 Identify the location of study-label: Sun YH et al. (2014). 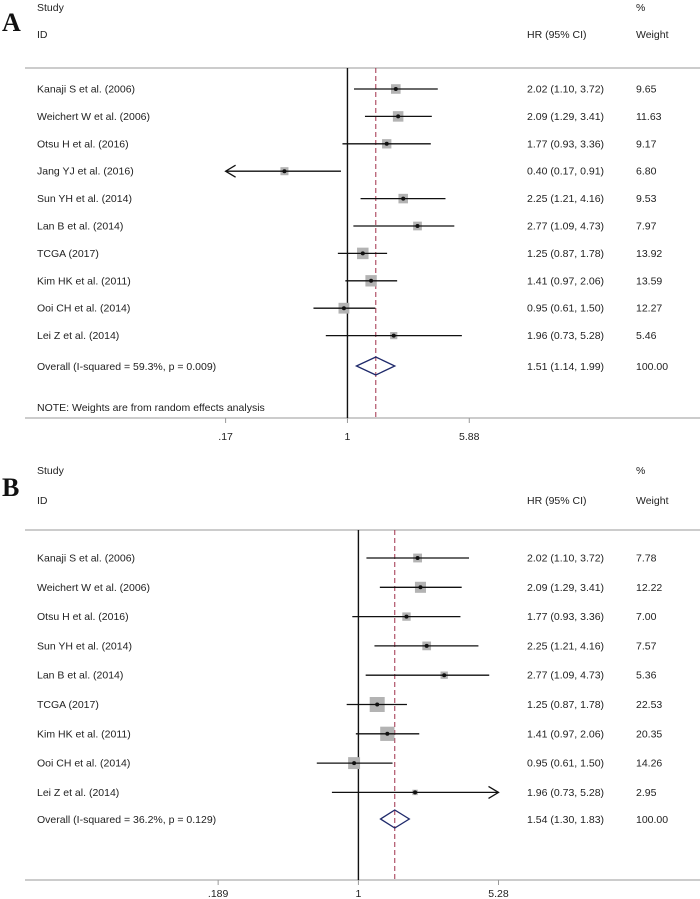
(84, 646).